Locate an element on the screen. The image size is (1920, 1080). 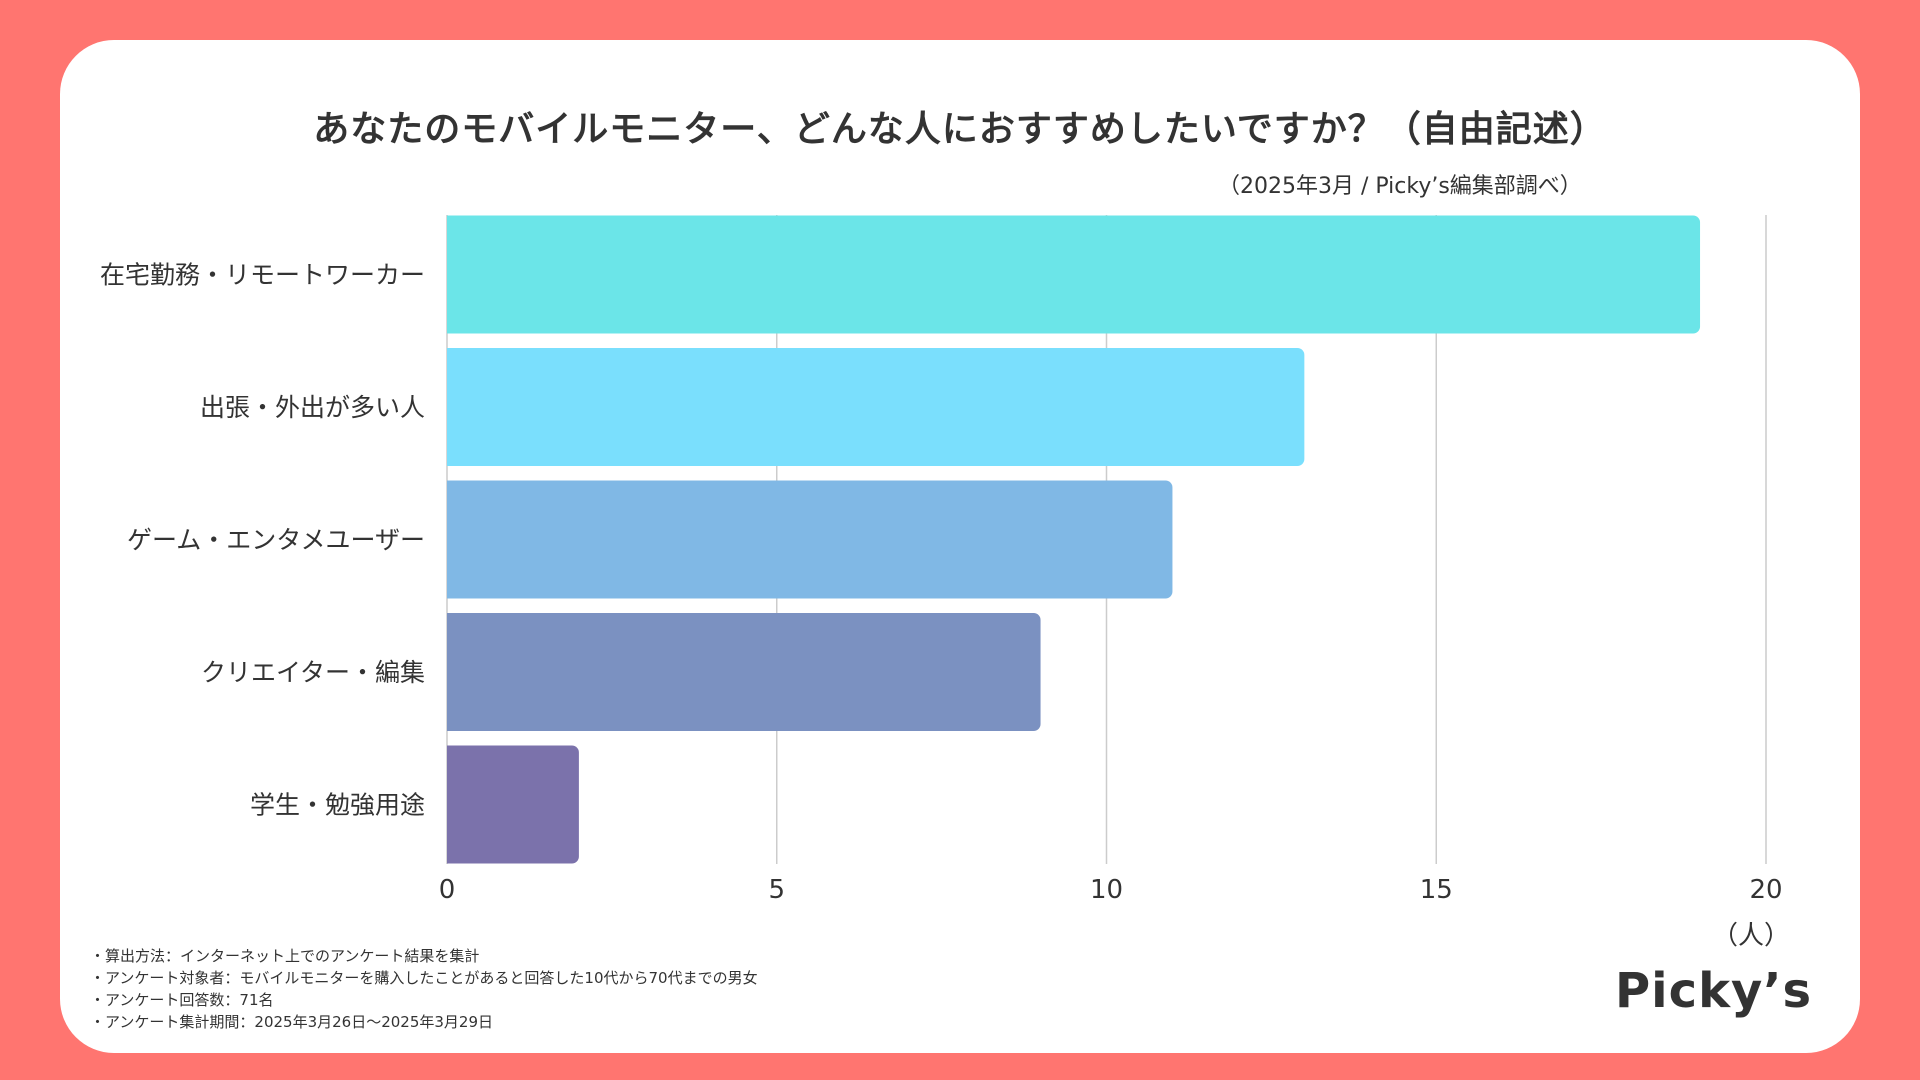
x-tick-label-0: 0 is located at coordinates (447, 890).